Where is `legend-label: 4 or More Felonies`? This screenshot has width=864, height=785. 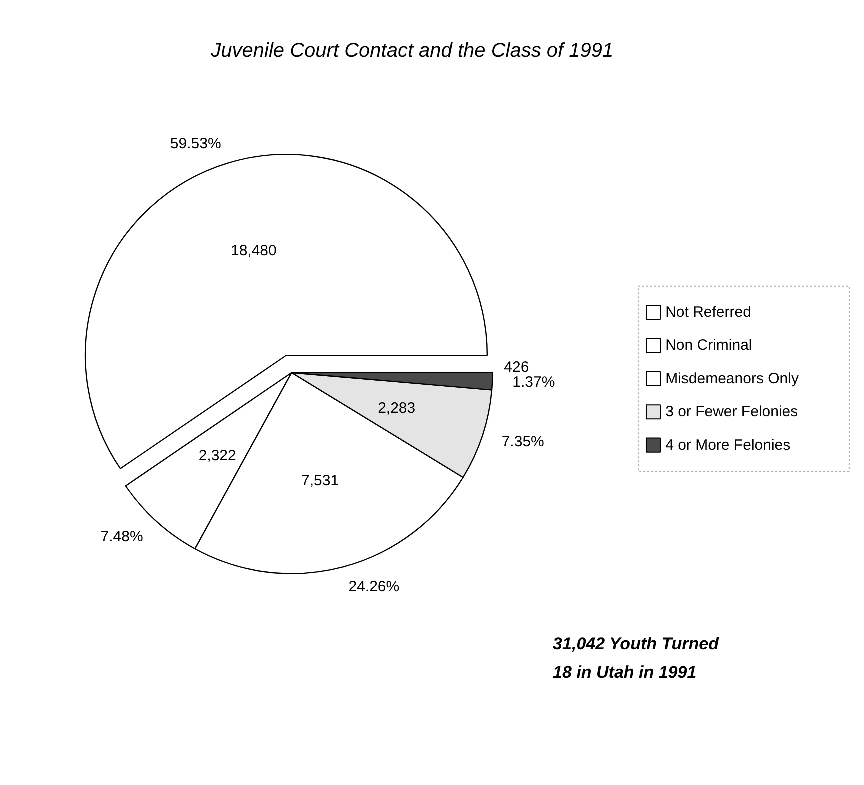
legend-label: 4 or More Felonies is located at coordinates (728, 445).